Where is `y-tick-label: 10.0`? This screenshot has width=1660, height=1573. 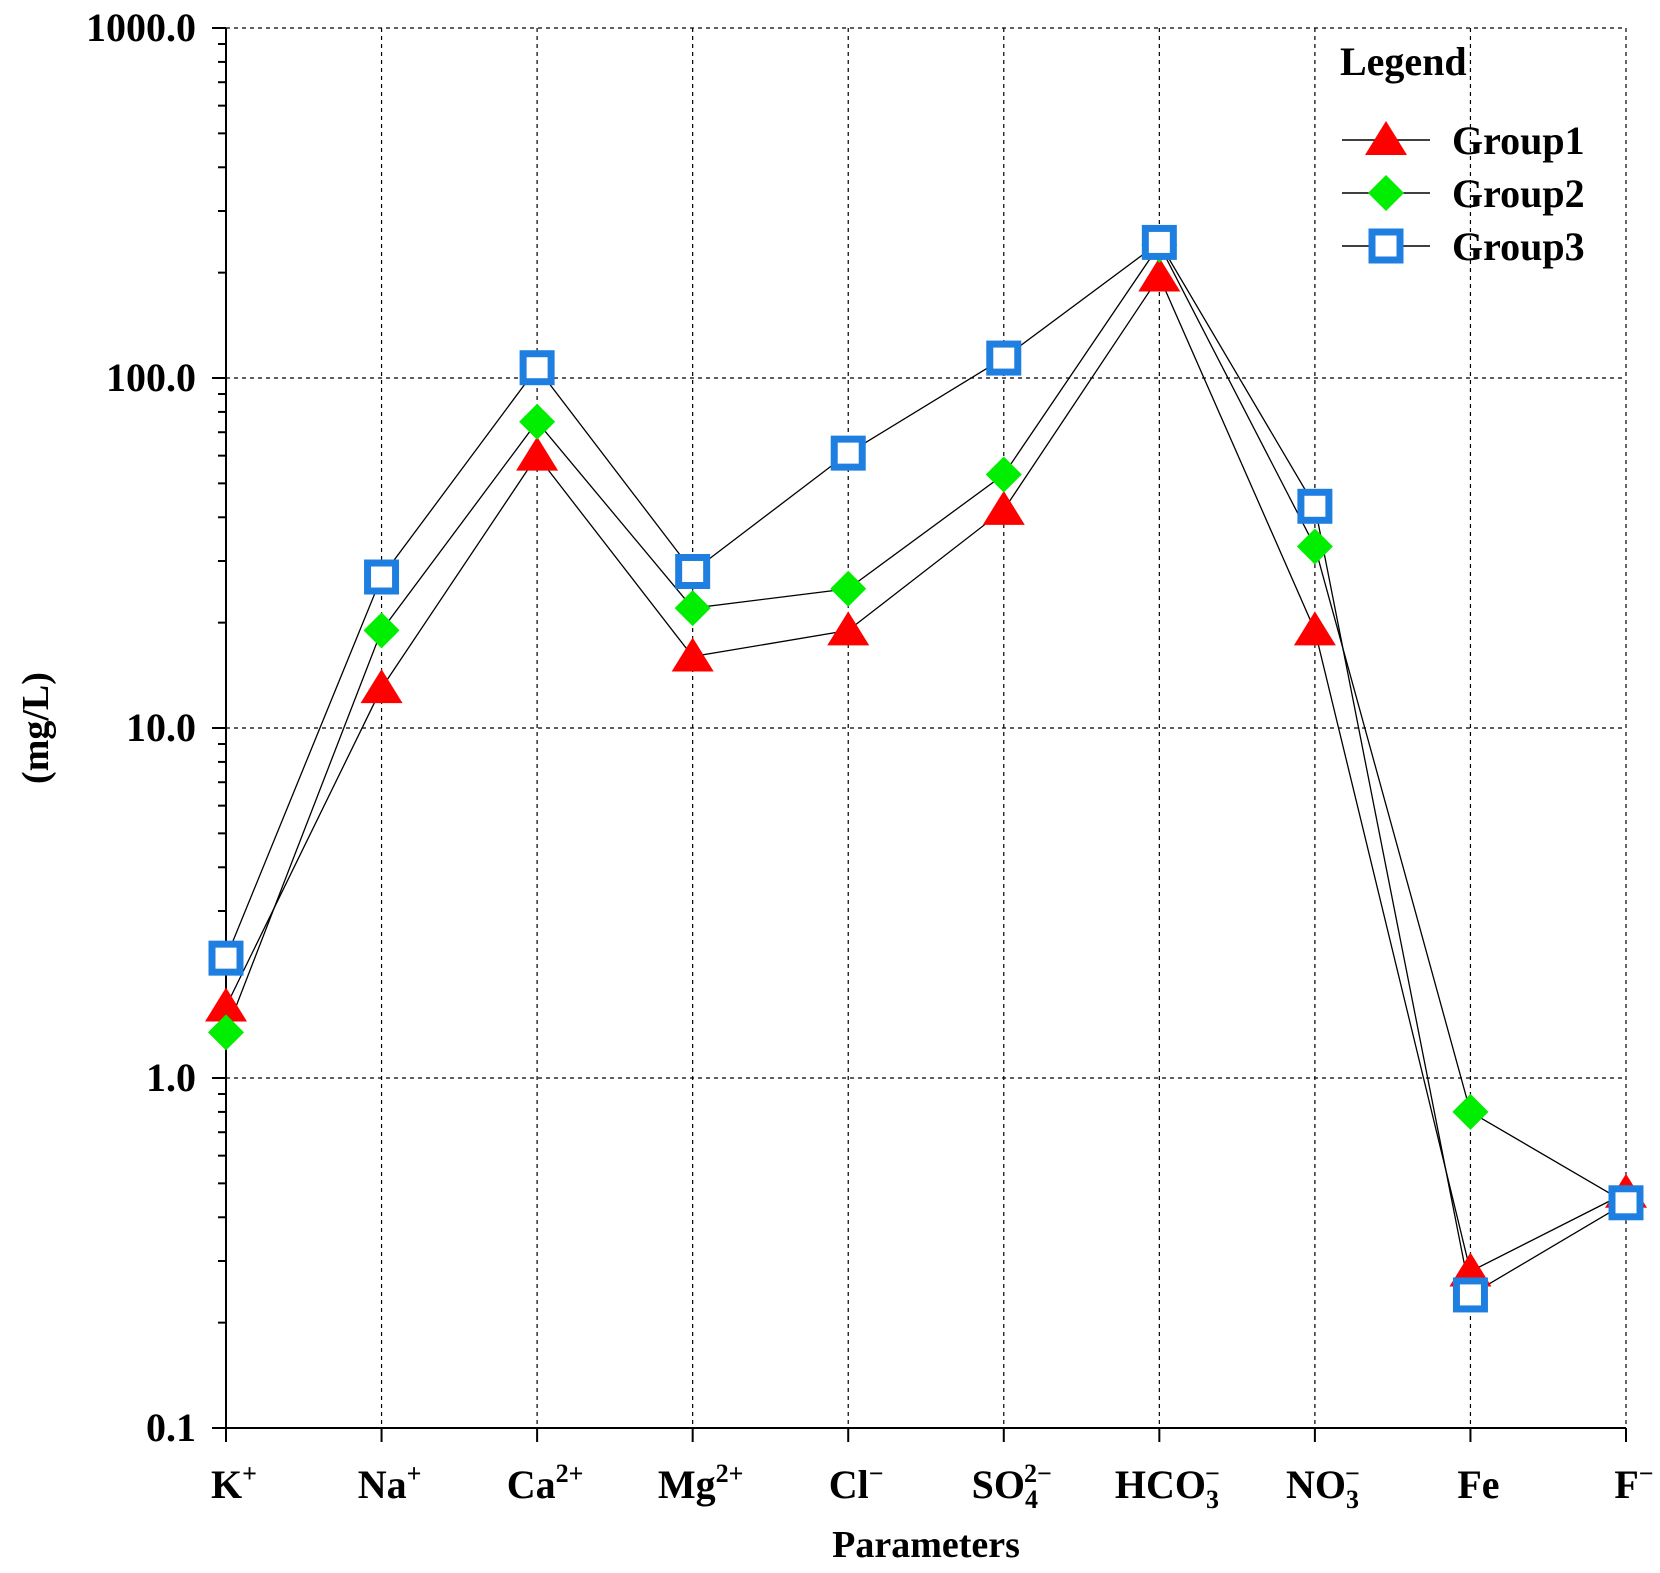 y-tick-label: 10.0 is located at coordinates (161, 727).